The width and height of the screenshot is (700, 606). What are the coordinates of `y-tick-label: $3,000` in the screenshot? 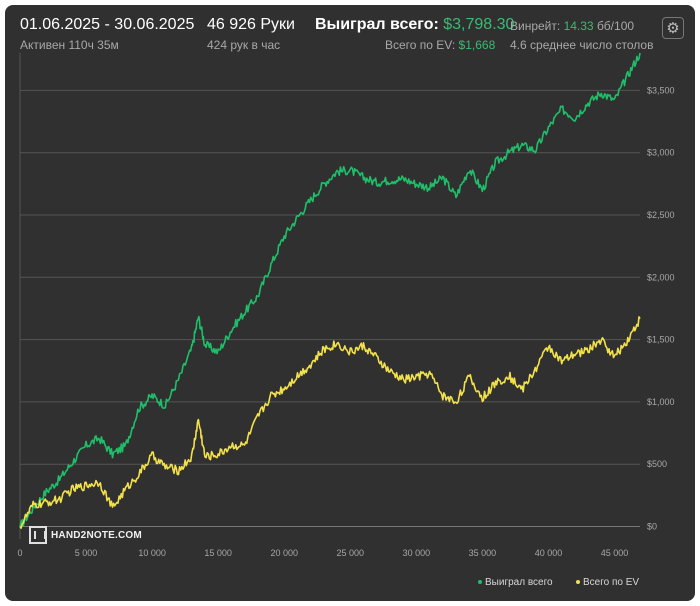 It's located at (661, 153).